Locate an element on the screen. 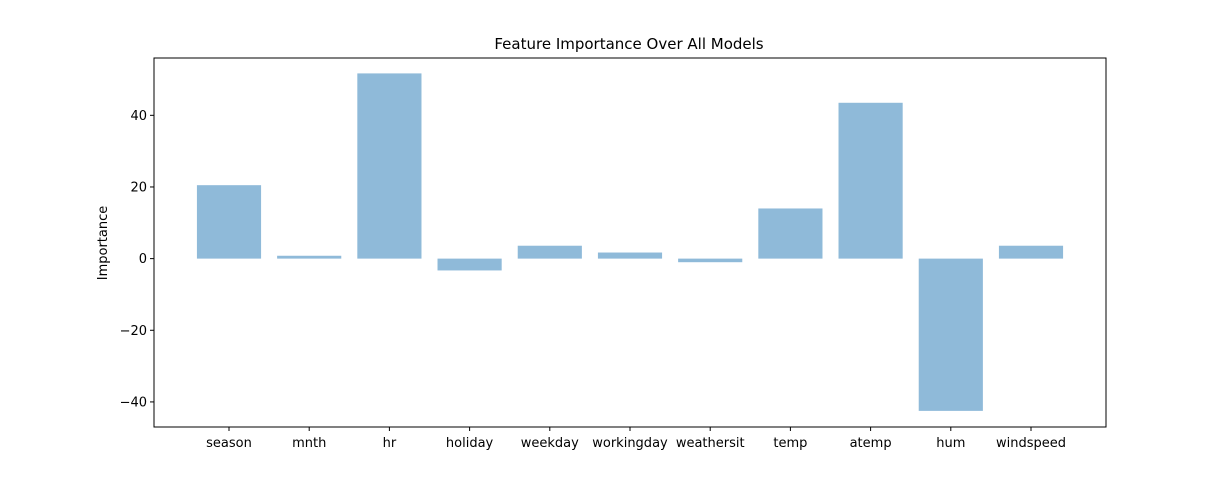 The width and height of the screenshot is (1230, 480). y-tick-label: 20 is located at coordinates (138, 187).